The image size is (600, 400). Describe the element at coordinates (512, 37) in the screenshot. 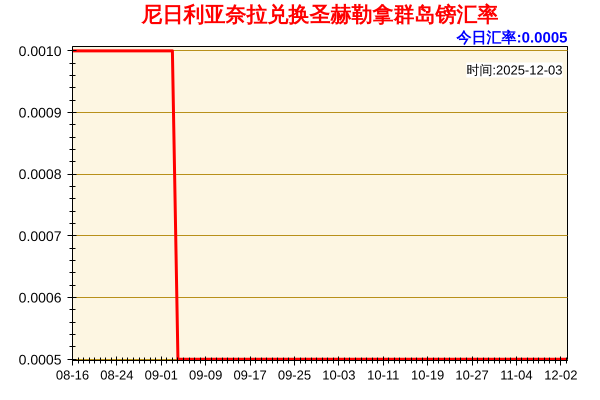

I see `chart-subtitle: 今日汇率:0.0005` at that location.